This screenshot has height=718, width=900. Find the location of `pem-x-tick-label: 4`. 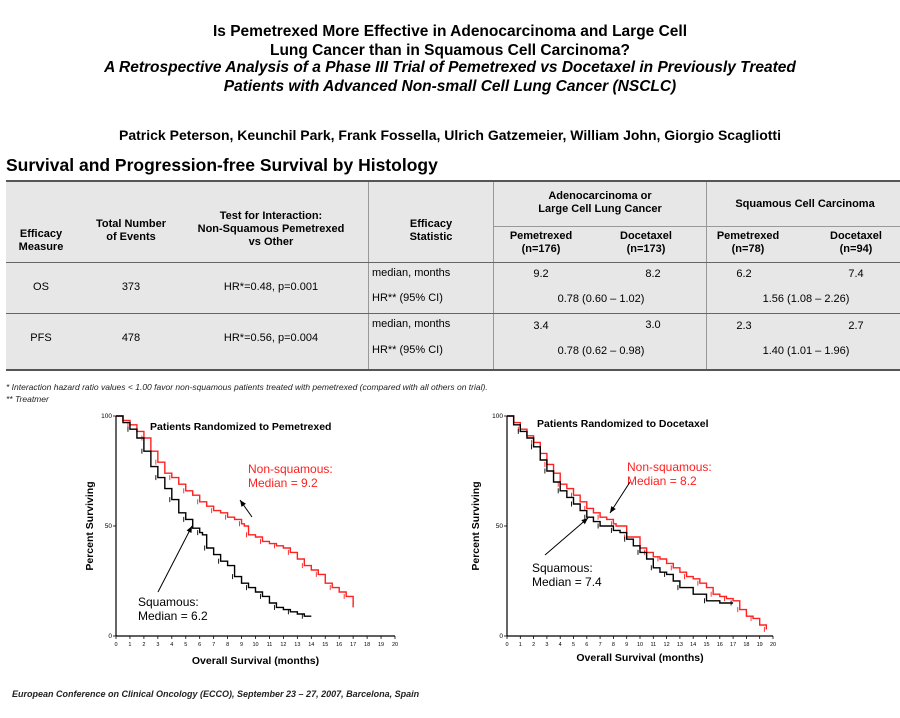

pem-x-tick-label: 4 is located at coordinates (171, 645).